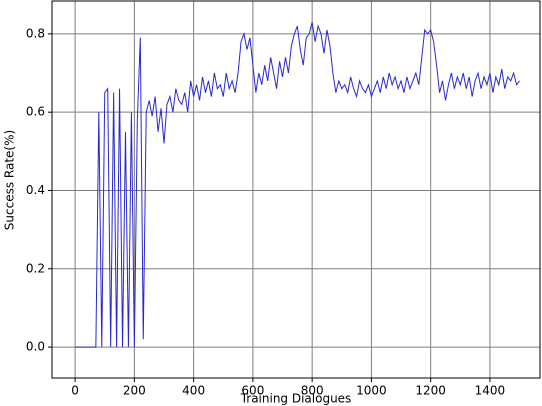  Describe the element at coordinates (35, 347) in the screenshot. I see `y-tick-label: 0.0` at that location.